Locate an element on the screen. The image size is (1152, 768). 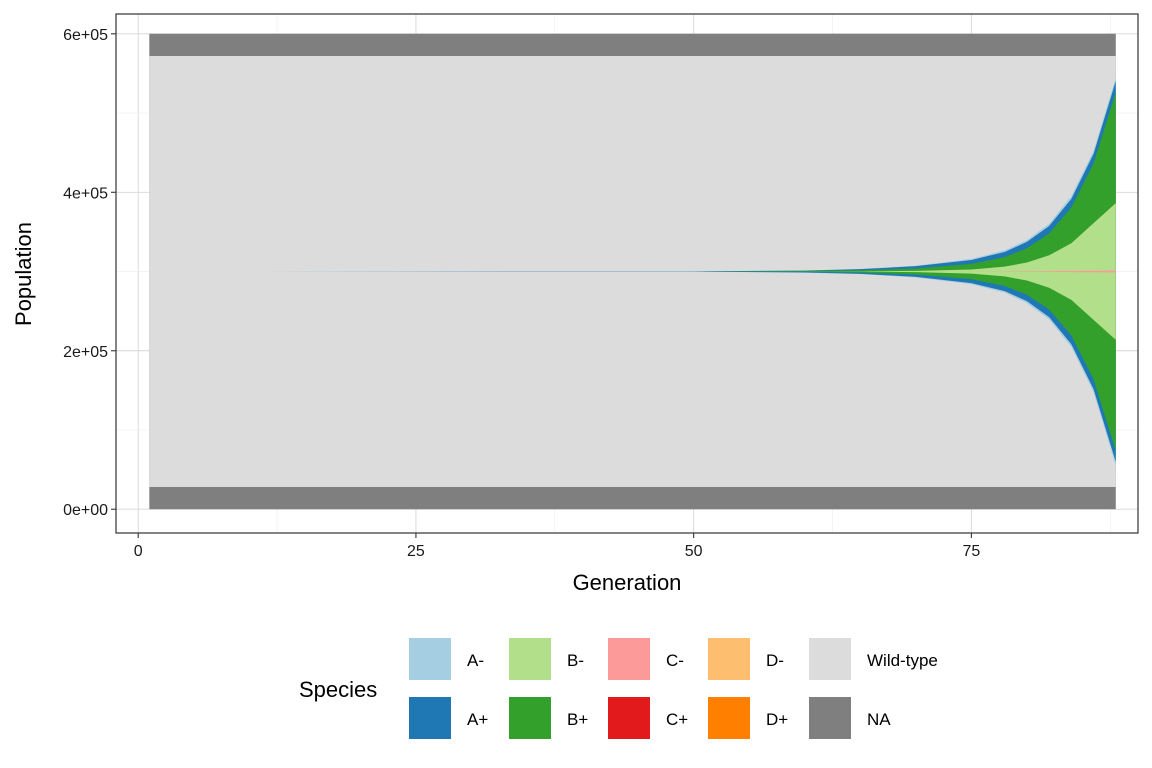
legend-item: C- is located at coordinates (646, 659).